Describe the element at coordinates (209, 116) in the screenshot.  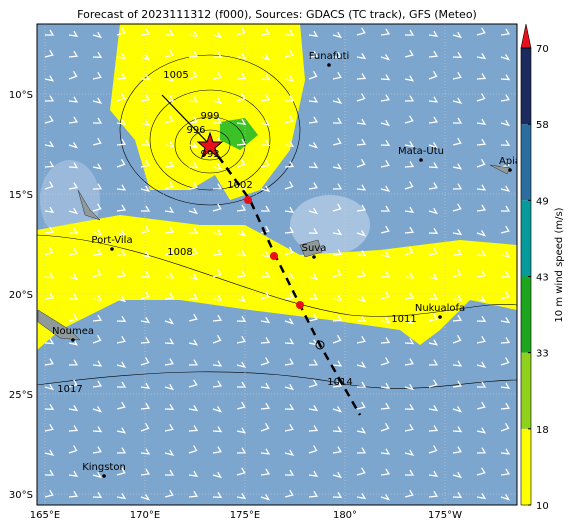
I see `isobar-label: 999` at that location.